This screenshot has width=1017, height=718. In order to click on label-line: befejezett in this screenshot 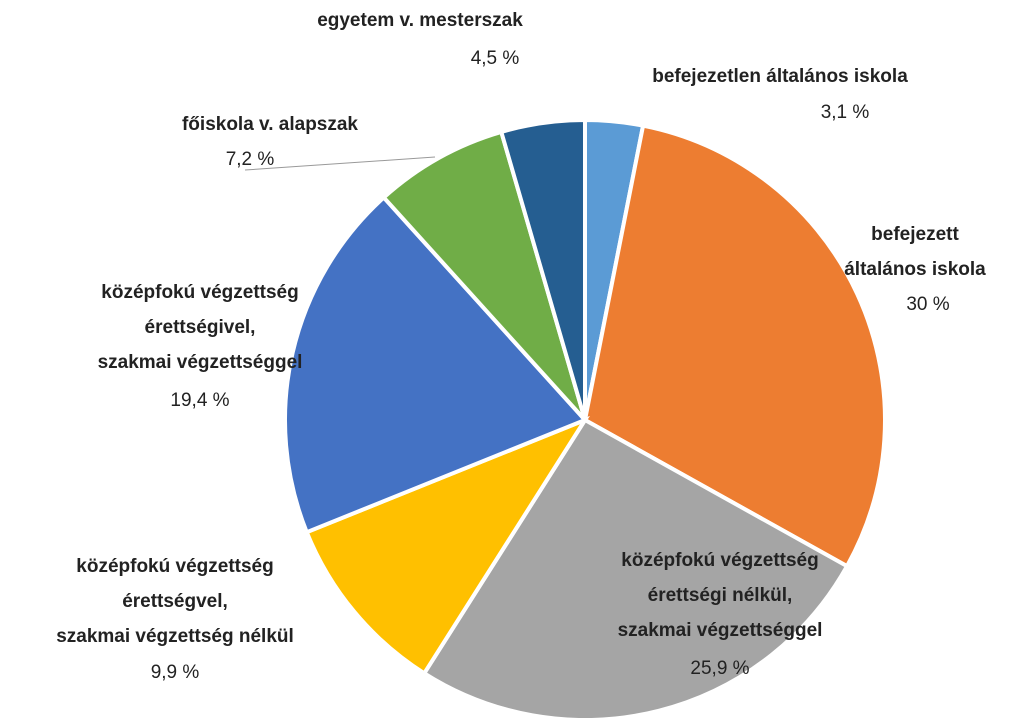, I will do `click(915, 234)`.